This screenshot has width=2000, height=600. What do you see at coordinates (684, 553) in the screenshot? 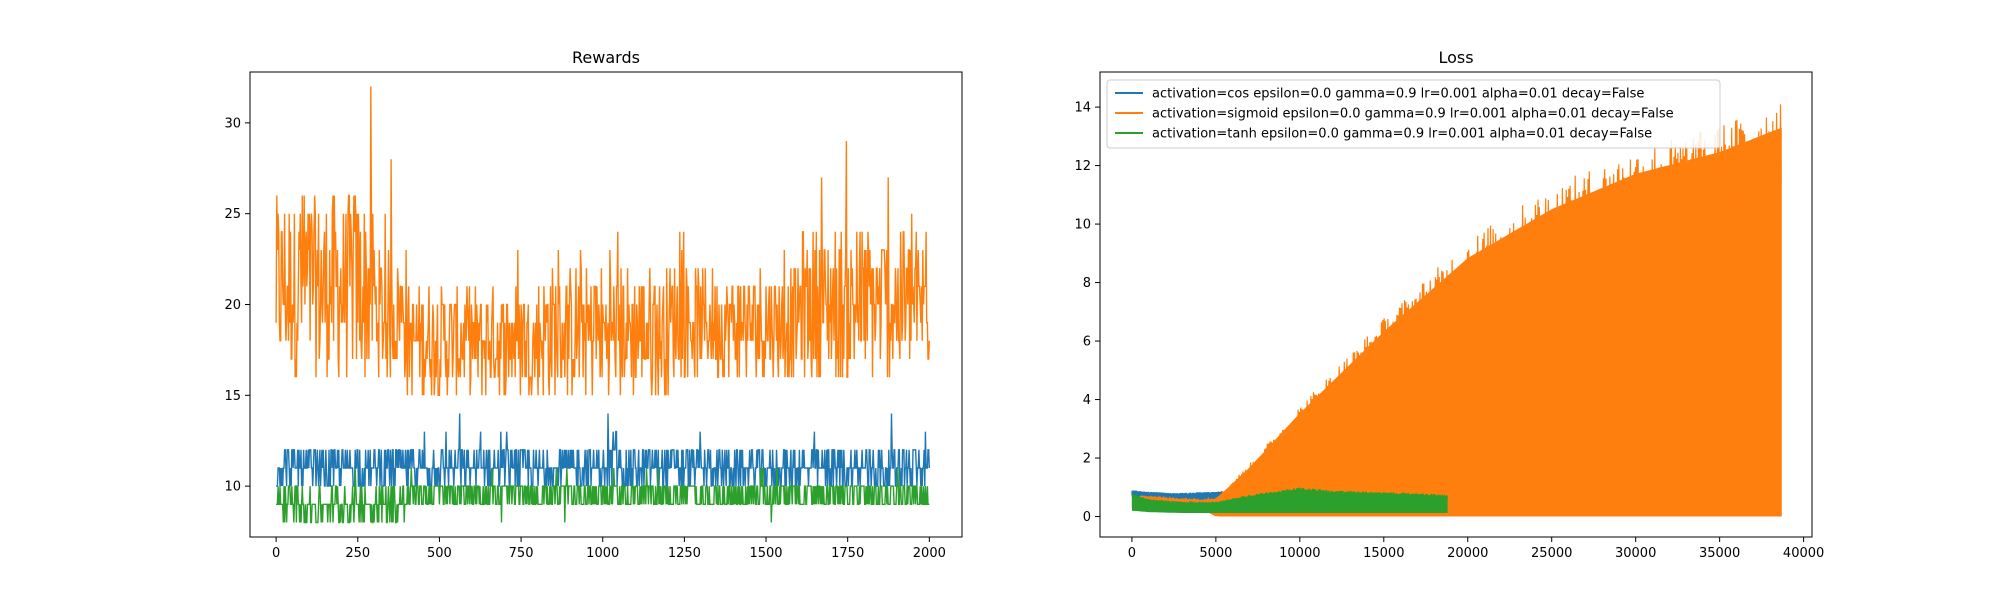
I see `x-tick-label: 1250` at bounding box center [684, 553].